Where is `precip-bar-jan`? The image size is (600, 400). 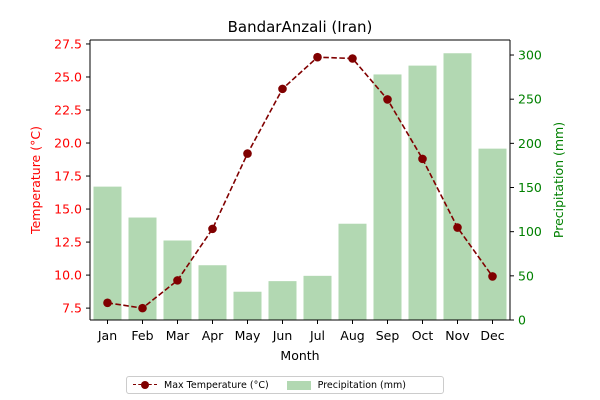
precip-bar-jan is located at coordinates (107, 253).